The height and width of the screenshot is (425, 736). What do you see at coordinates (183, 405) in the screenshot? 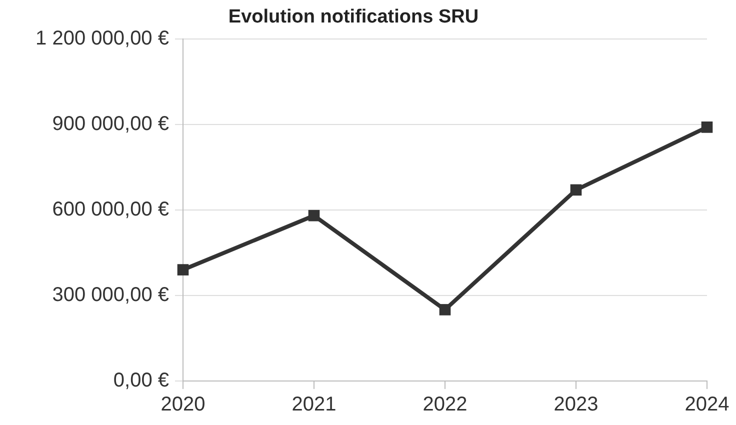
I see `x-tick-label: 2020` at bounding box center [183, 405].